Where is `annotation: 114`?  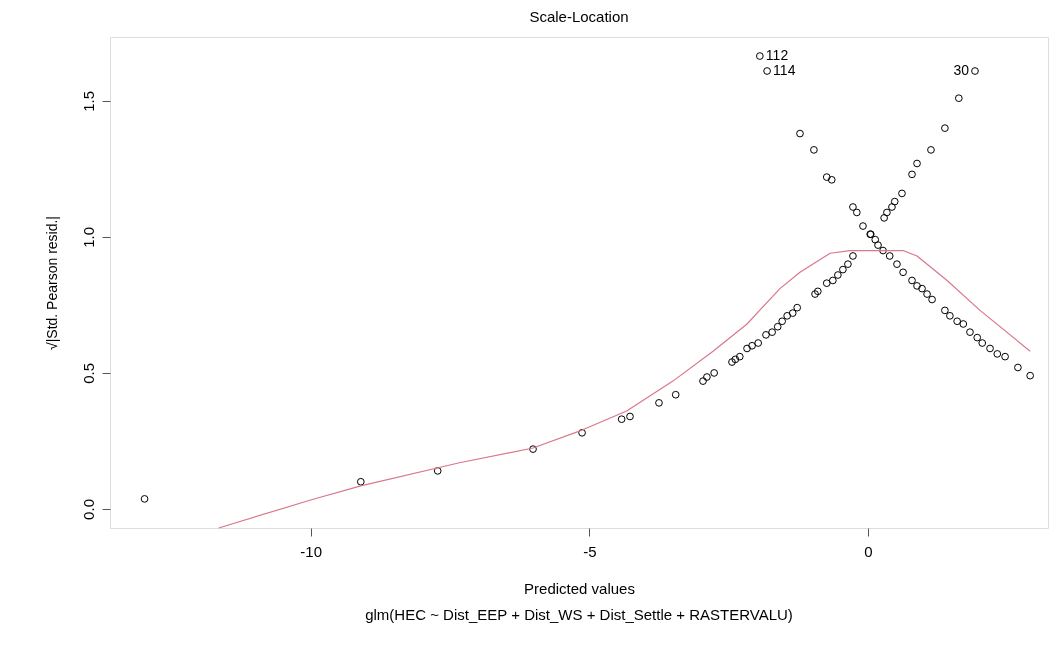 annotation: 114 is located at coordinates (784, 70).